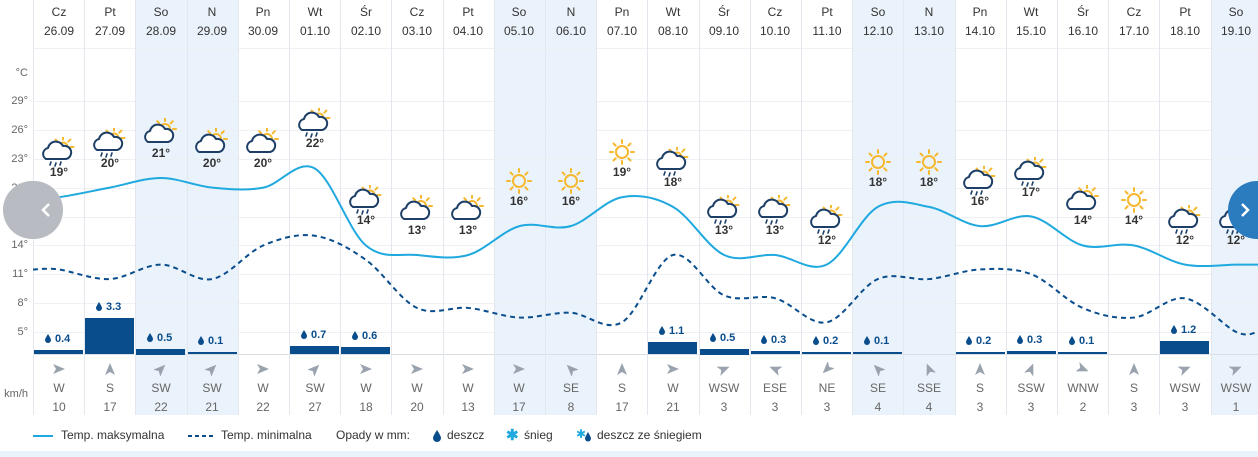  Describe the element at coordinates (1189, 330) in the screenshot. I see `precip-value: 1.2` at that location.